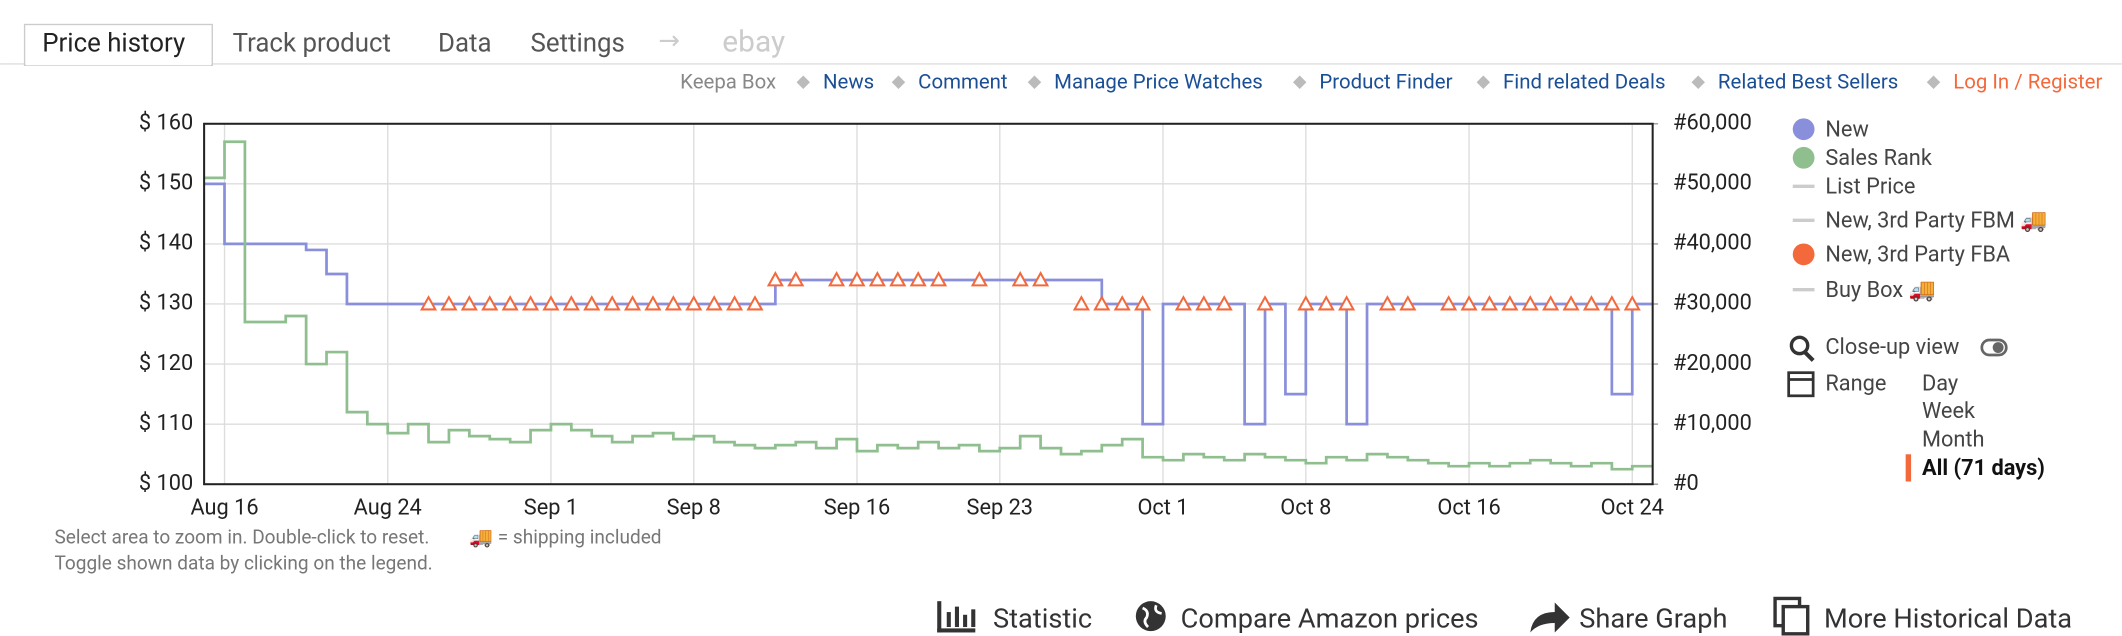 The height and width of the screenshot is (636, 2122). Describe the element at coordinates (1917, 254) in the screenshot. I see `legend-label: New, 3rd Party FBA` at that location.